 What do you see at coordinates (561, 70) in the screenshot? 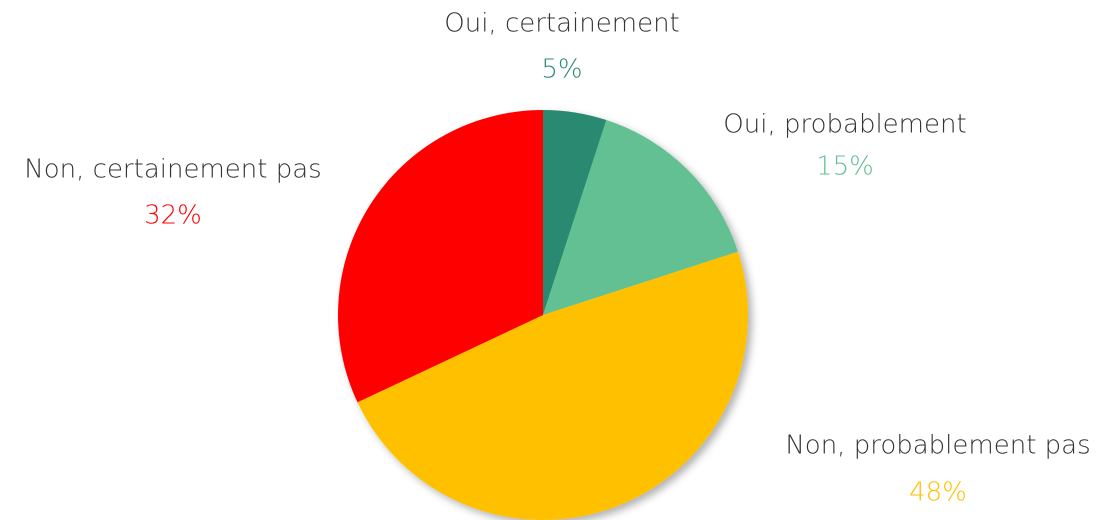
I see `value-label: 5%` at bounding box center [561, 70].